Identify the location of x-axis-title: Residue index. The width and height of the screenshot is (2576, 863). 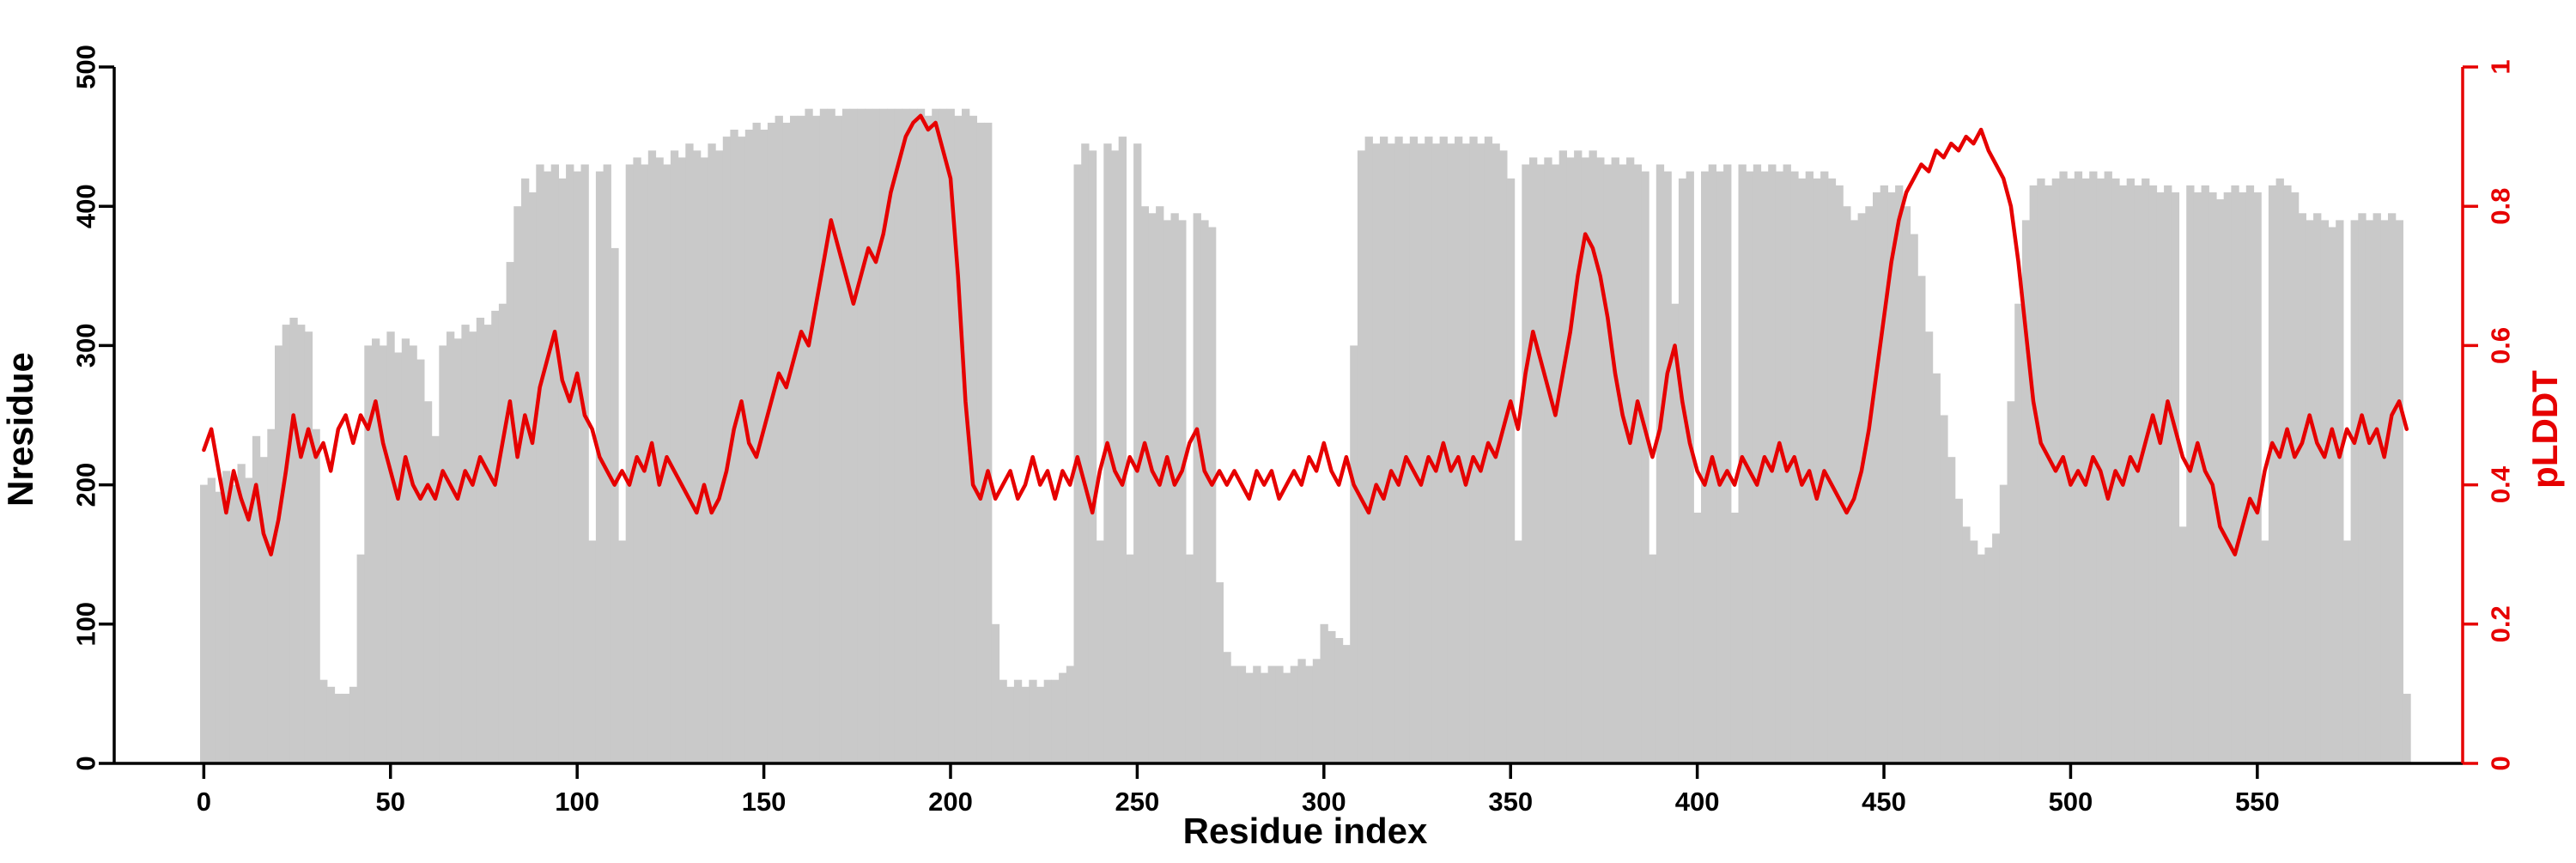
(1305, 831).